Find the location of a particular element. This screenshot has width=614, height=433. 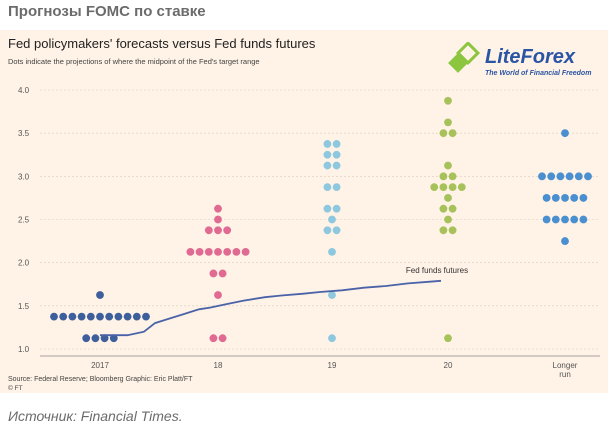

x-tick-label: Longer run is located at coordinates (565, 370).